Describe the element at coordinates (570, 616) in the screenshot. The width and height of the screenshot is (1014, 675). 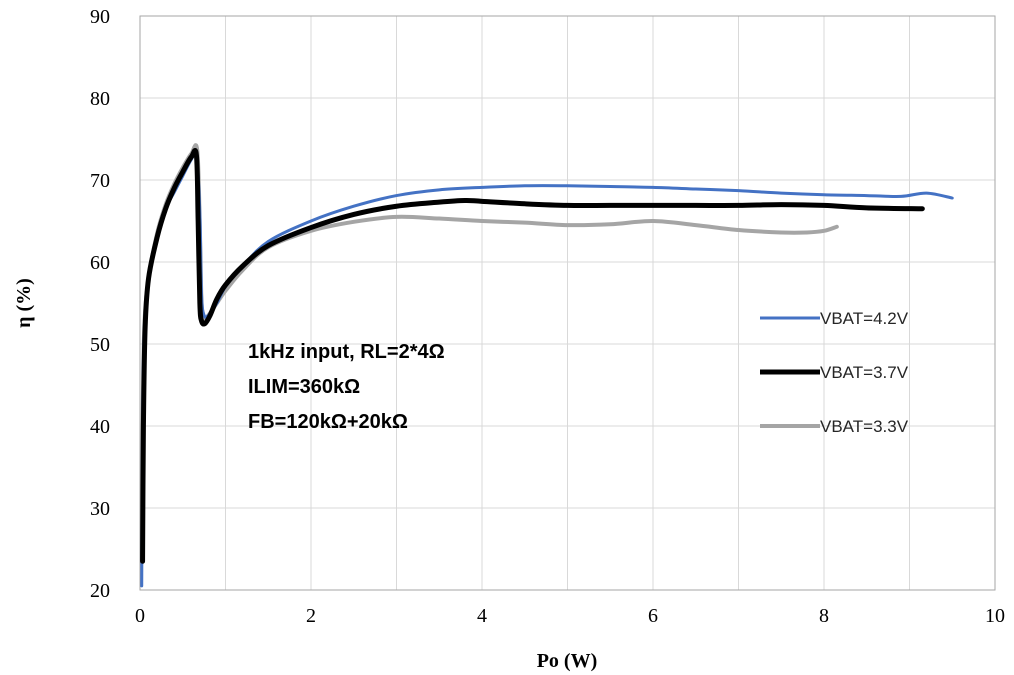
I see `x-tick-labels: 0 2 4 6 8 10` at that location.